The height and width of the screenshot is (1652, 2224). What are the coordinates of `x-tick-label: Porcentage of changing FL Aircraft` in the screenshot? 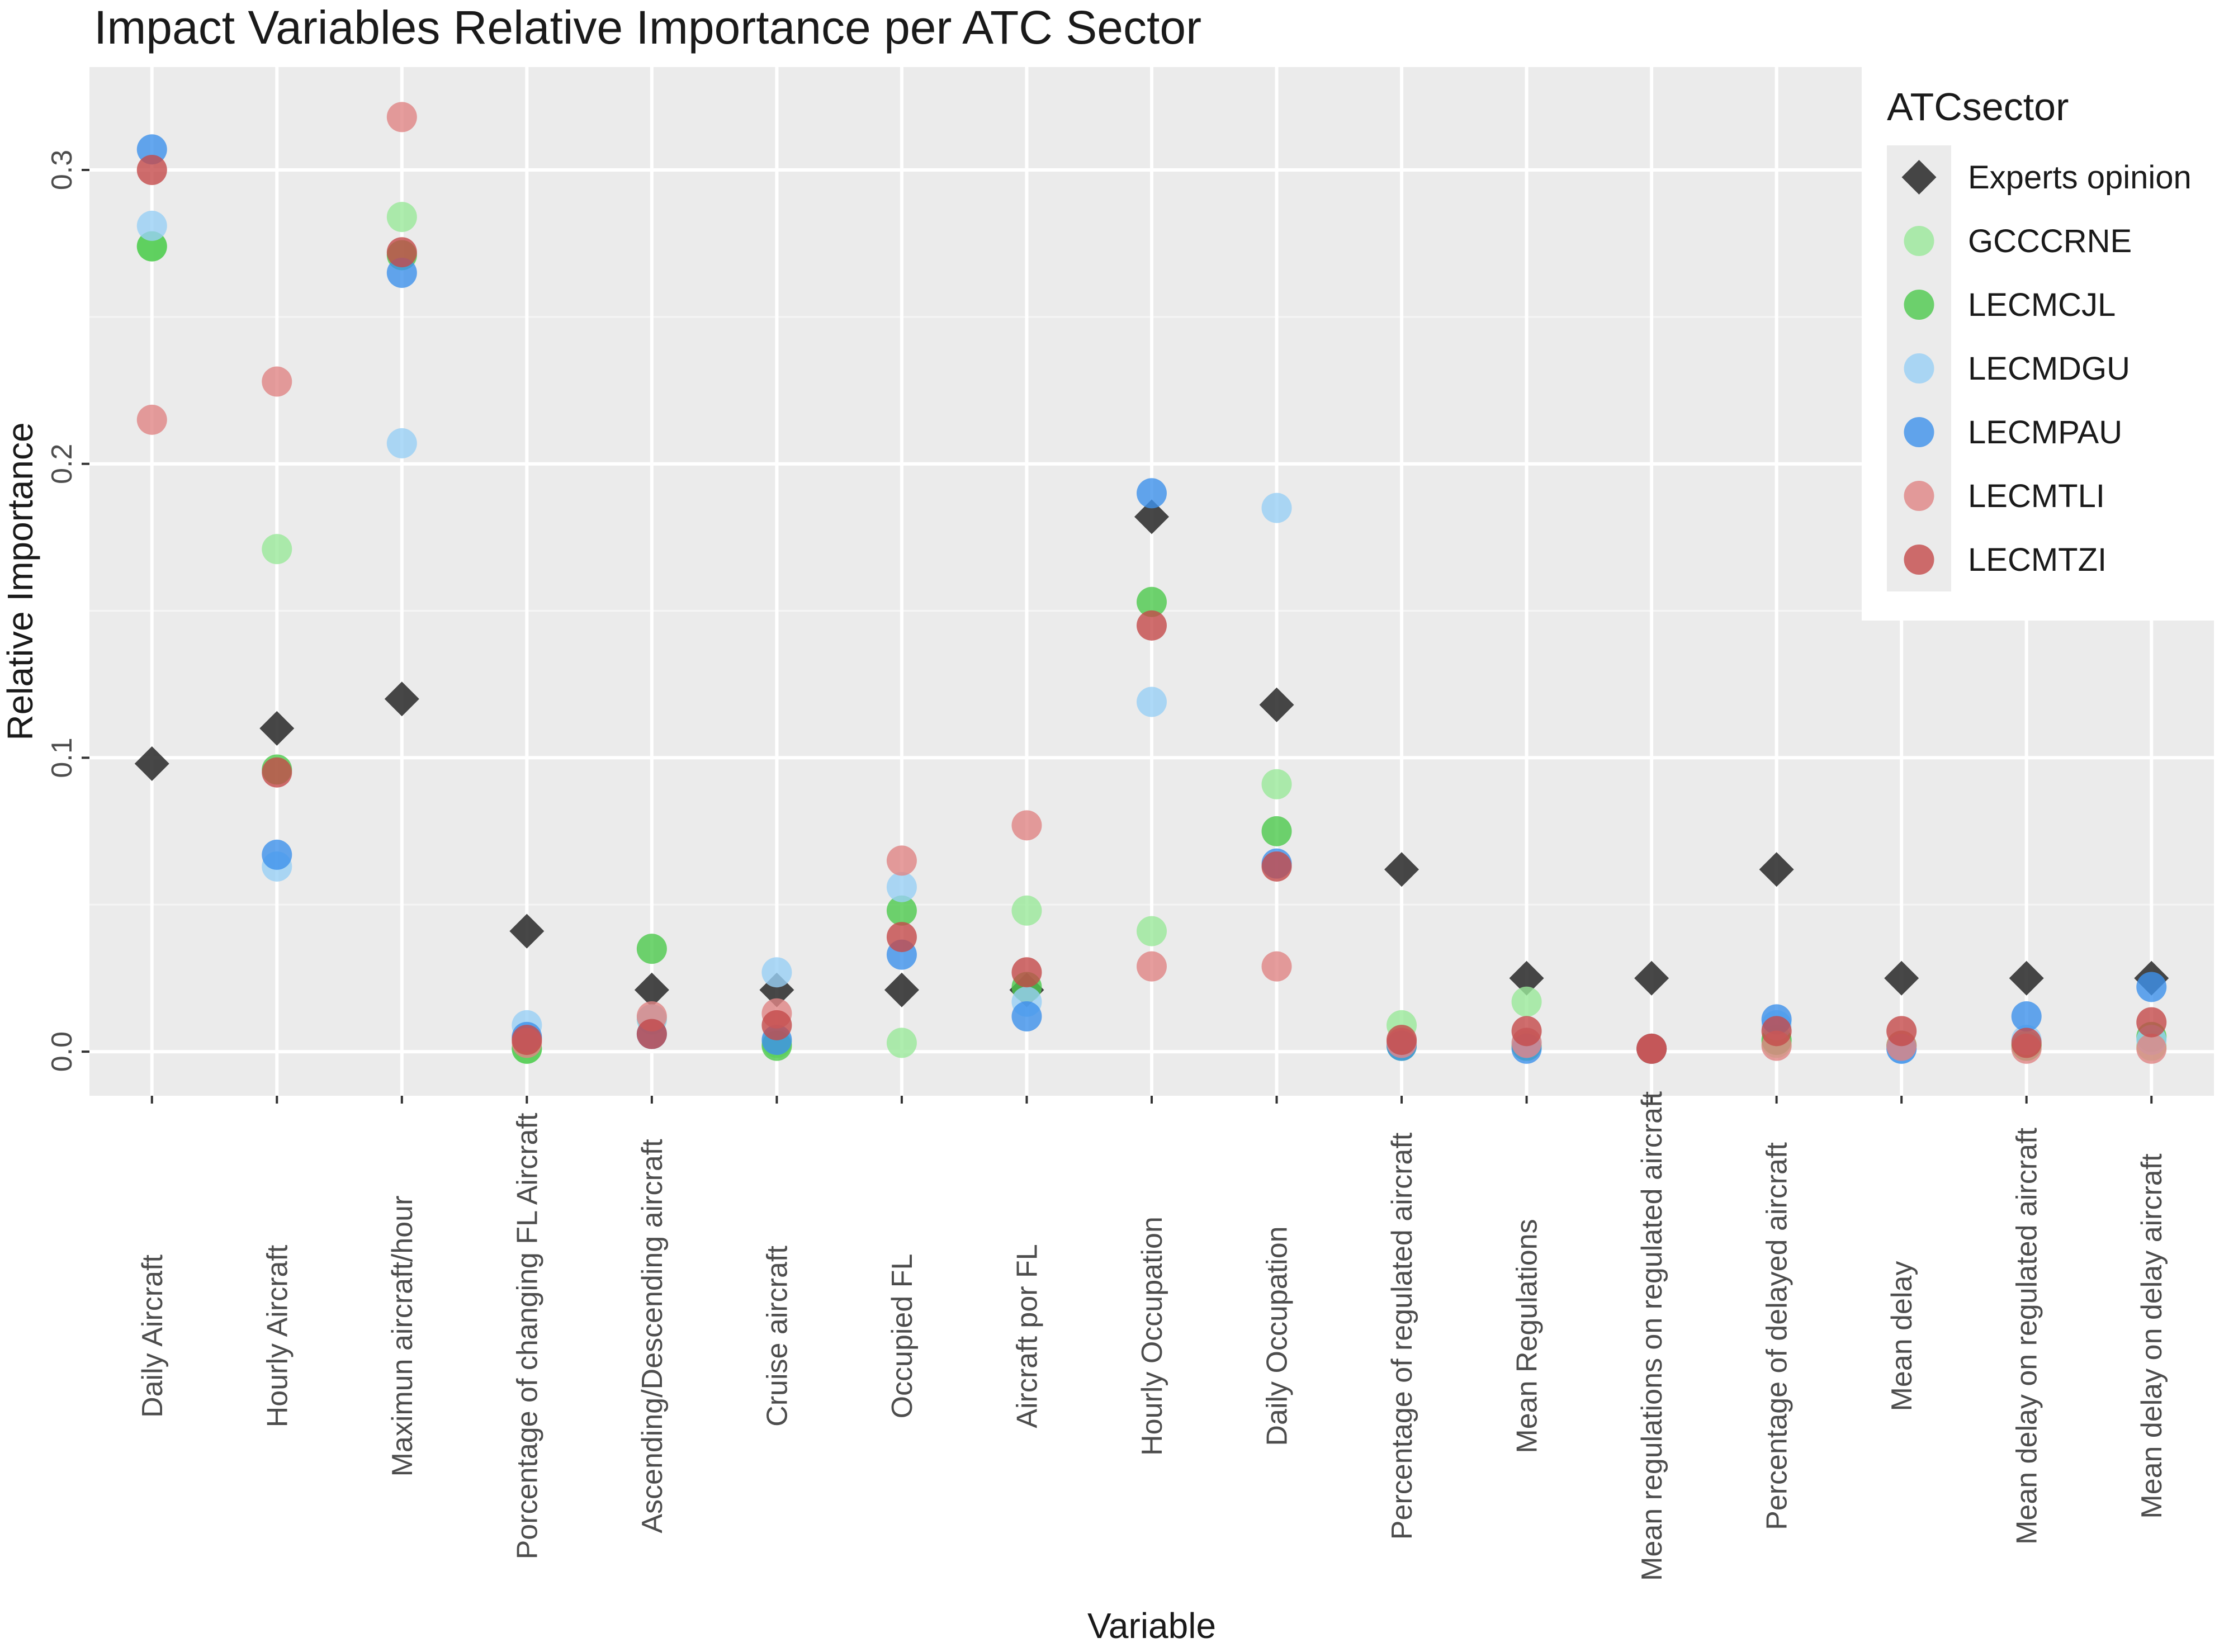 It's located at (527, 1336).